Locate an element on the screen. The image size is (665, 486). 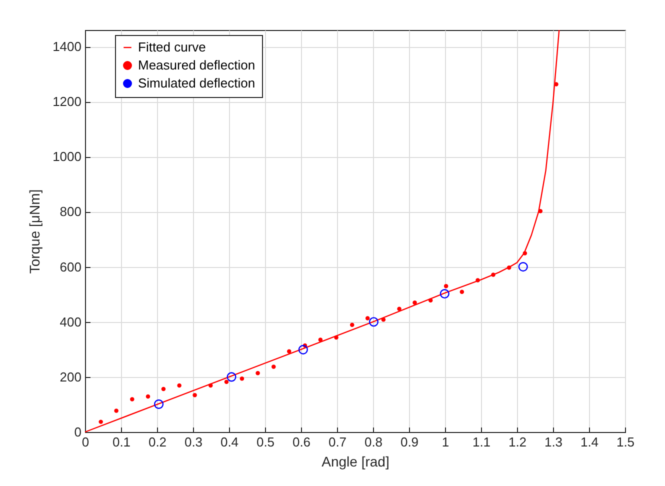
y-tick-label: 1000 is located at coordinates (67, 156).